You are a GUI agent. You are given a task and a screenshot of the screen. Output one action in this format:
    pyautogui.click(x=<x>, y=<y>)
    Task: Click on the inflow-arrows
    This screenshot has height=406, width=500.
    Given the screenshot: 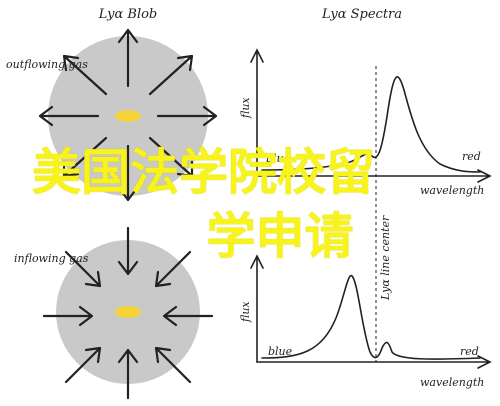 What is the action you would take?
    pyautogui.click(x=128, y=313)
    